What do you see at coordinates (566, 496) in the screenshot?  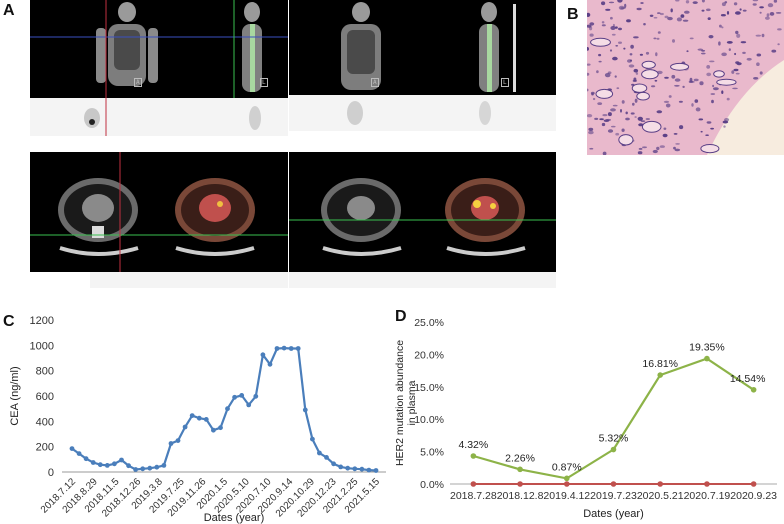 I see `x-tick-label: 2019.4.12` at bounding box center [566, 496].